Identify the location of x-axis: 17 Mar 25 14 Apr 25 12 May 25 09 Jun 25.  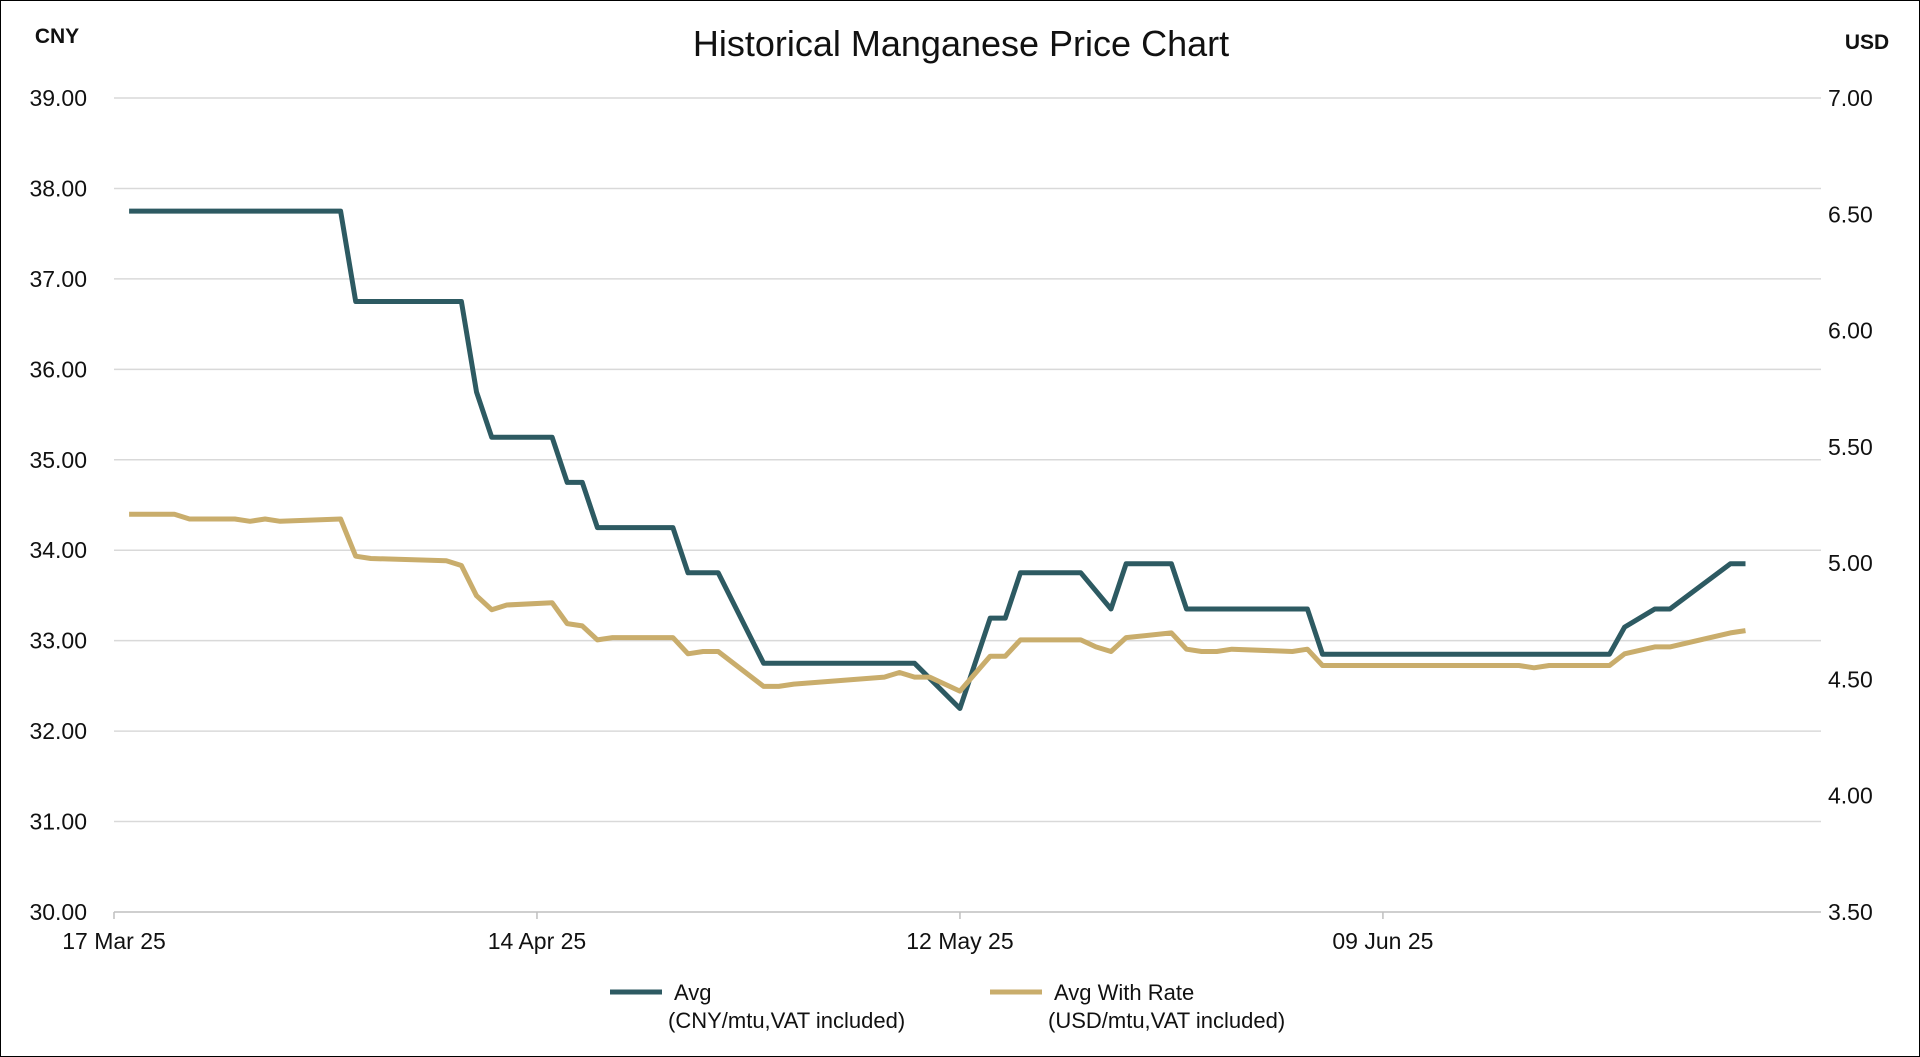
(747, 933).